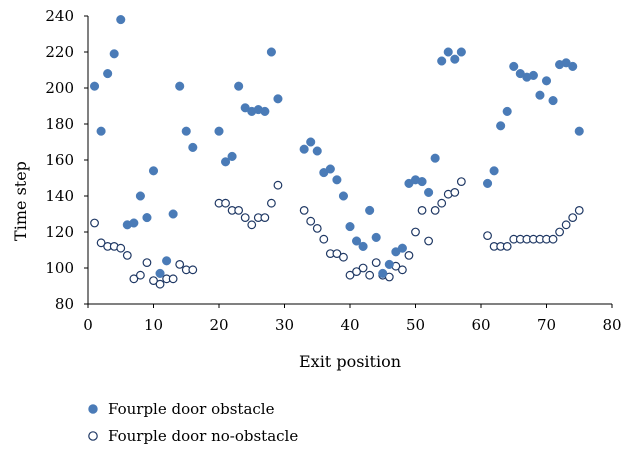  Describe the element at coordinates (480, 325) in the screenshot. I see `x-tick-label: 60` at that location.